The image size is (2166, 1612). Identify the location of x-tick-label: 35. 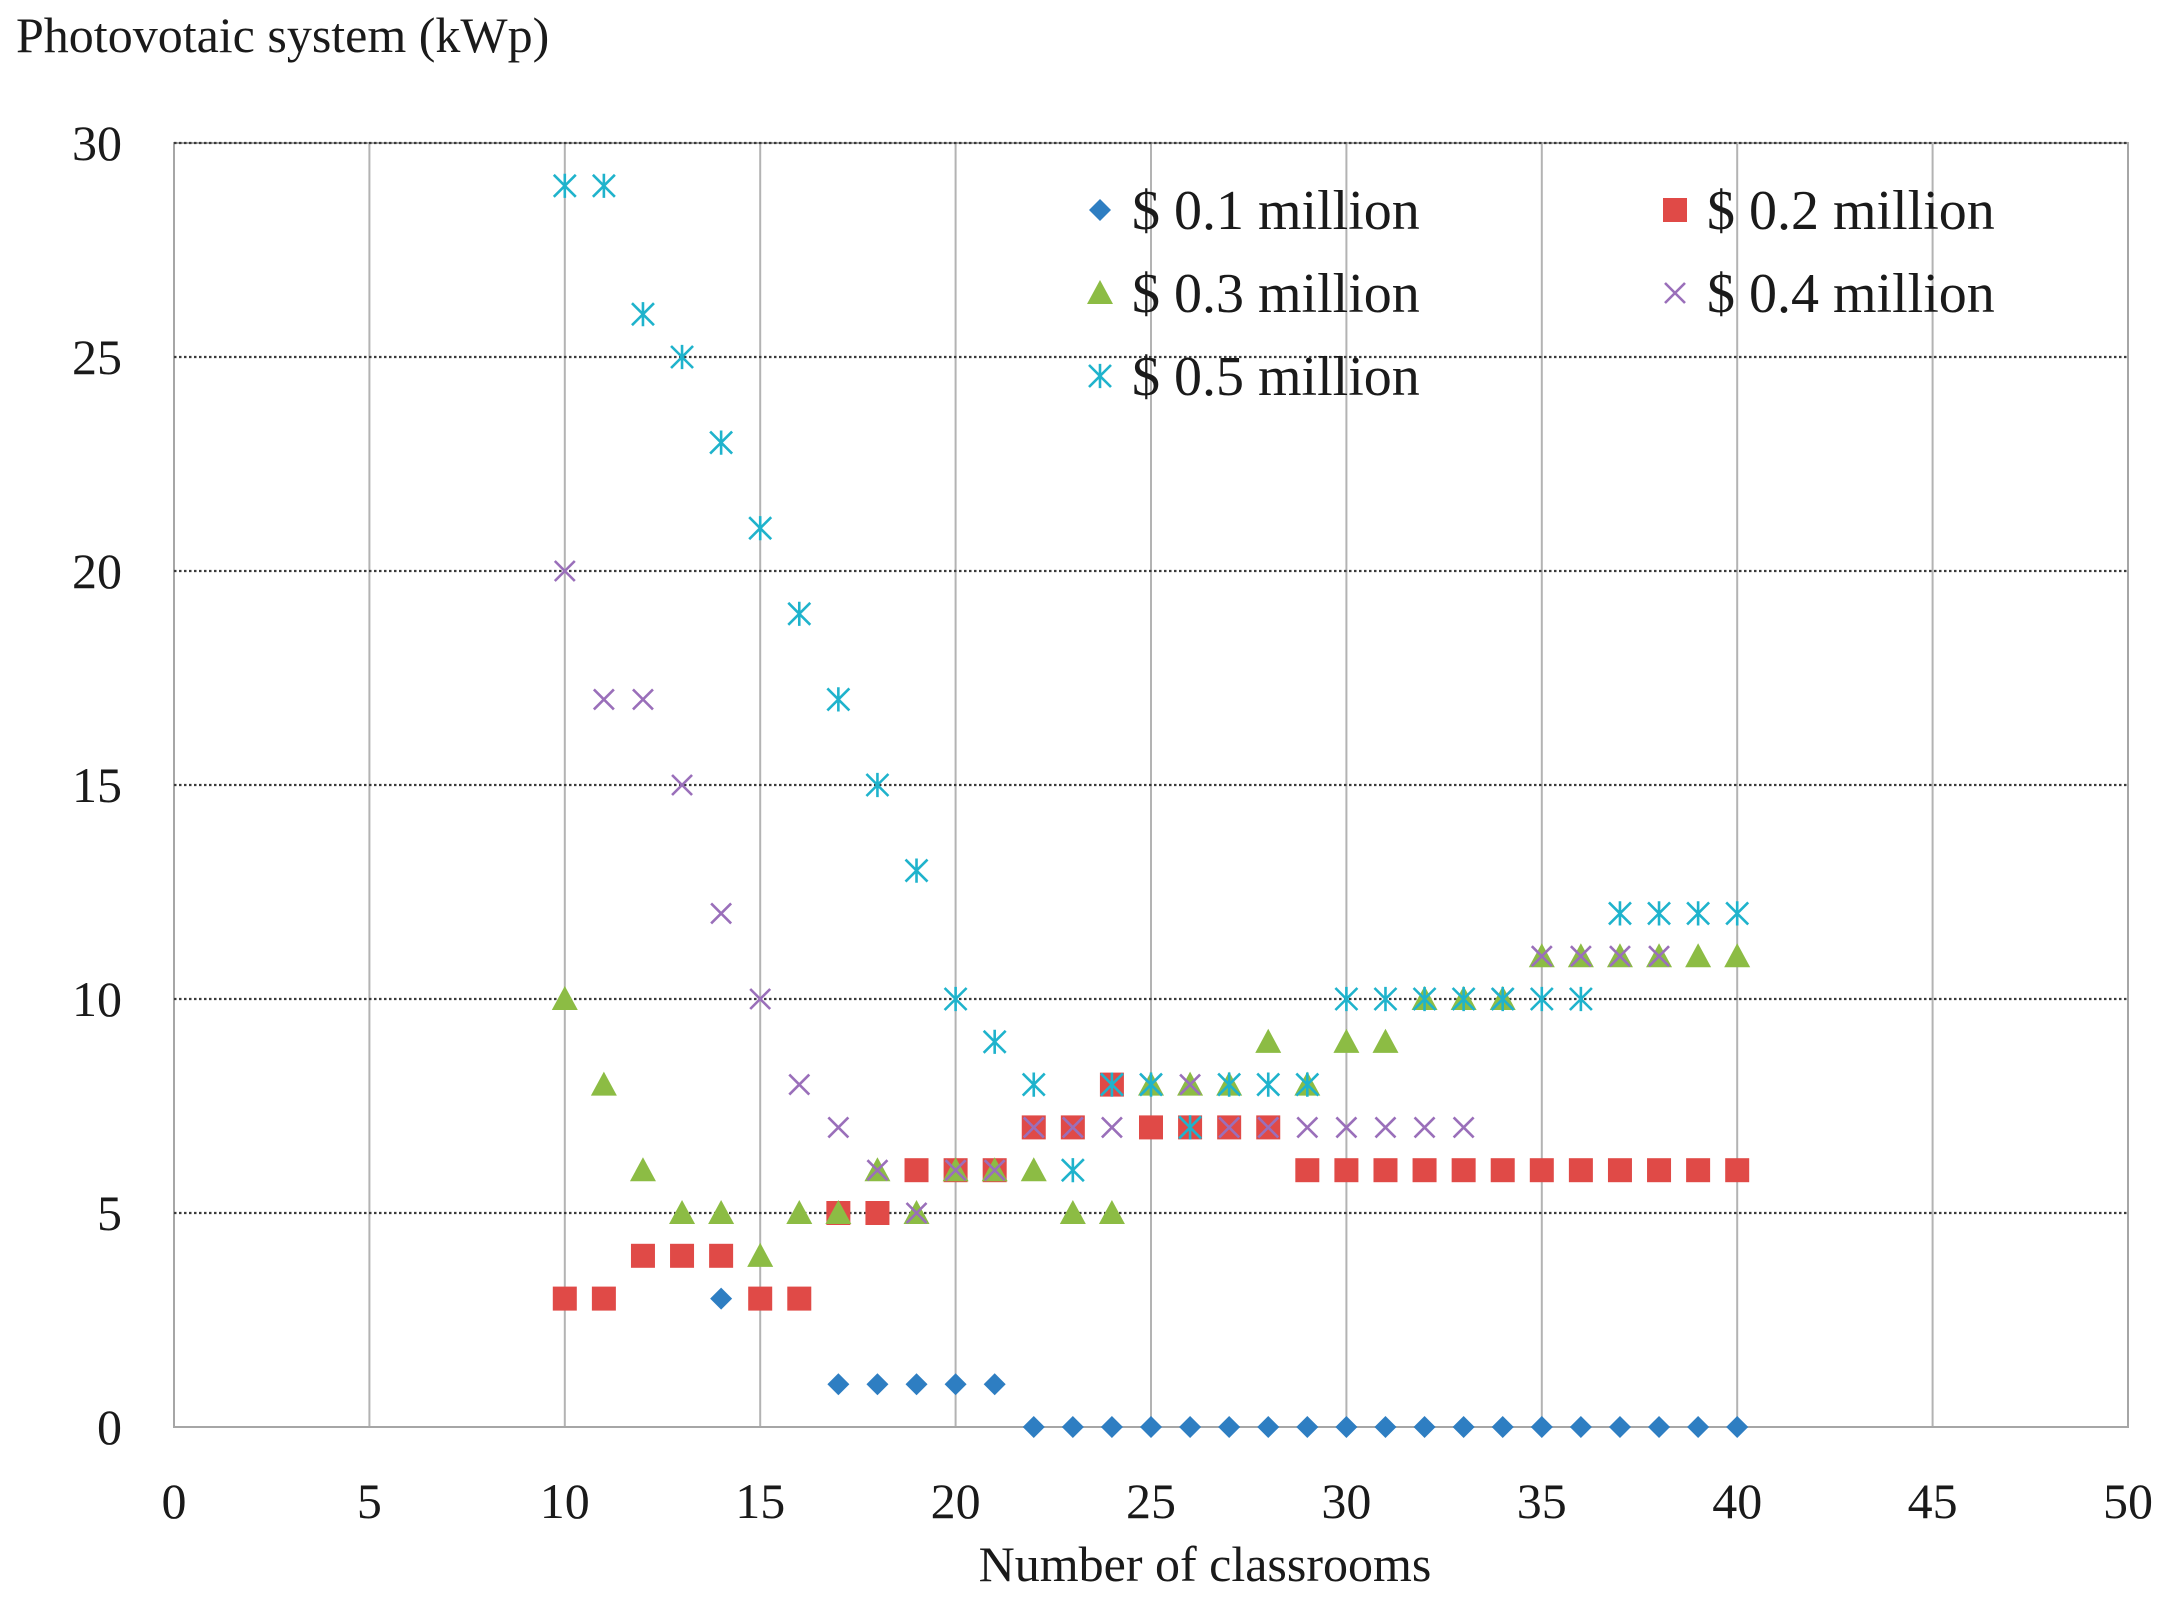
(1542, 1501).